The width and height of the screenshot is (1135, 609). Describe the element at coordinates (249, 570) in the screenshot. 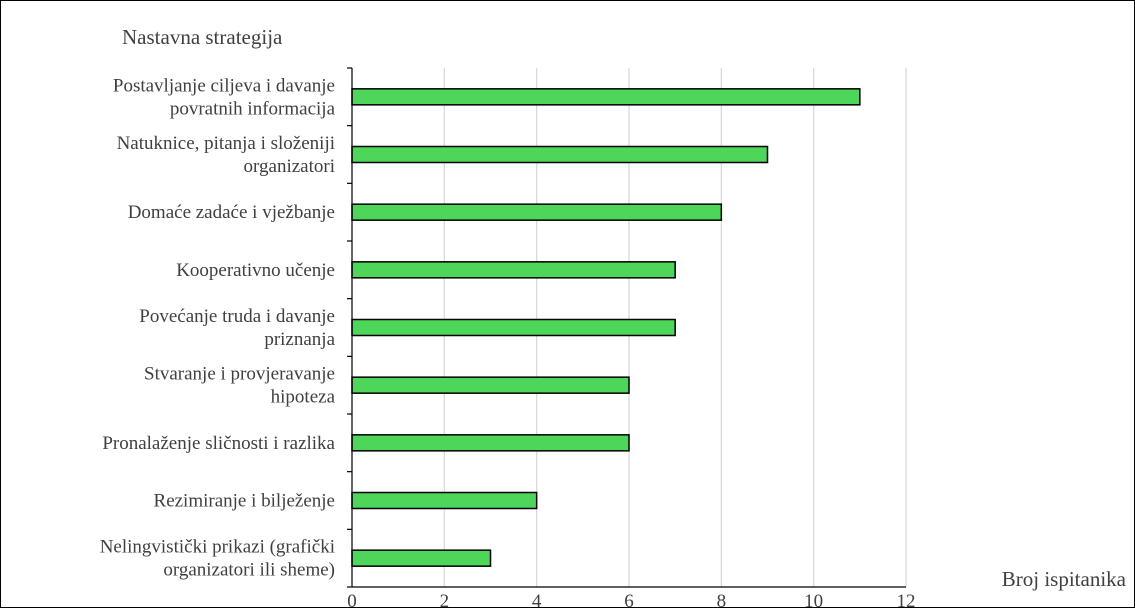

I see `category-label-line: organizatori ili sheme)` at that location.